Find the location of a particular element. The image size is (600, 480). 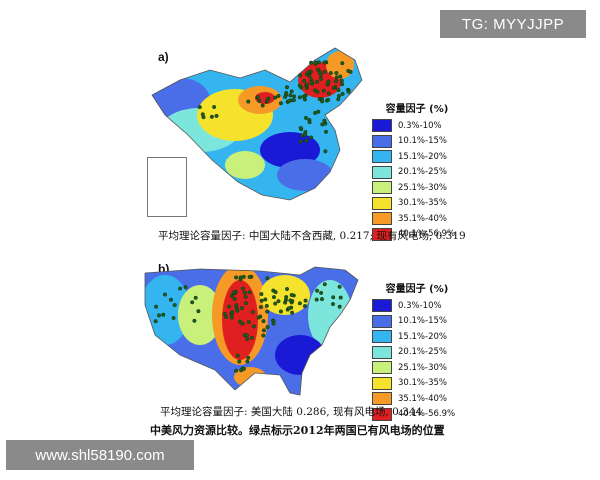

usa-wind-map is located at coordinates (251, 331).